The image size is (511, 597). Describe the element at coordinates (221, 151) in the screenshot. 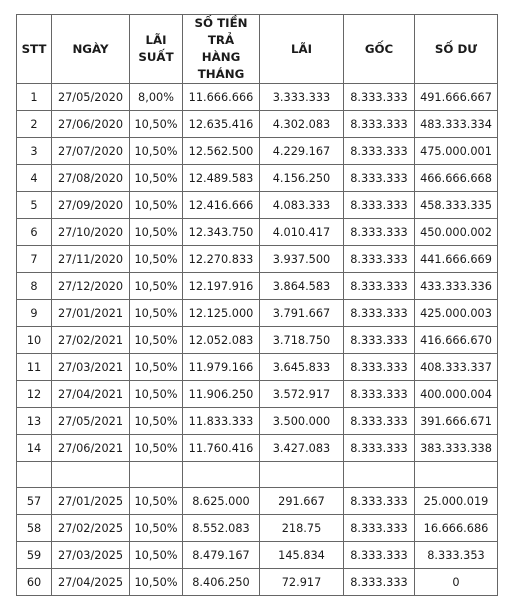

I see `cell-so-tien-tra: 12.562.500` at that location.